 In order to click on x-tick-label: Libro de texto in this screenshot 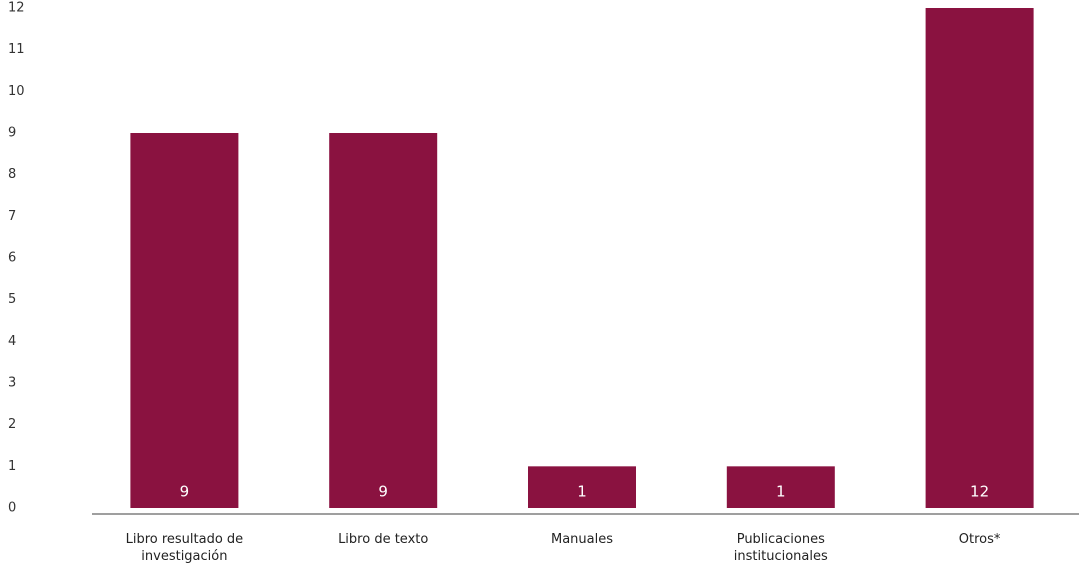, I will do `click(383, 539)`.